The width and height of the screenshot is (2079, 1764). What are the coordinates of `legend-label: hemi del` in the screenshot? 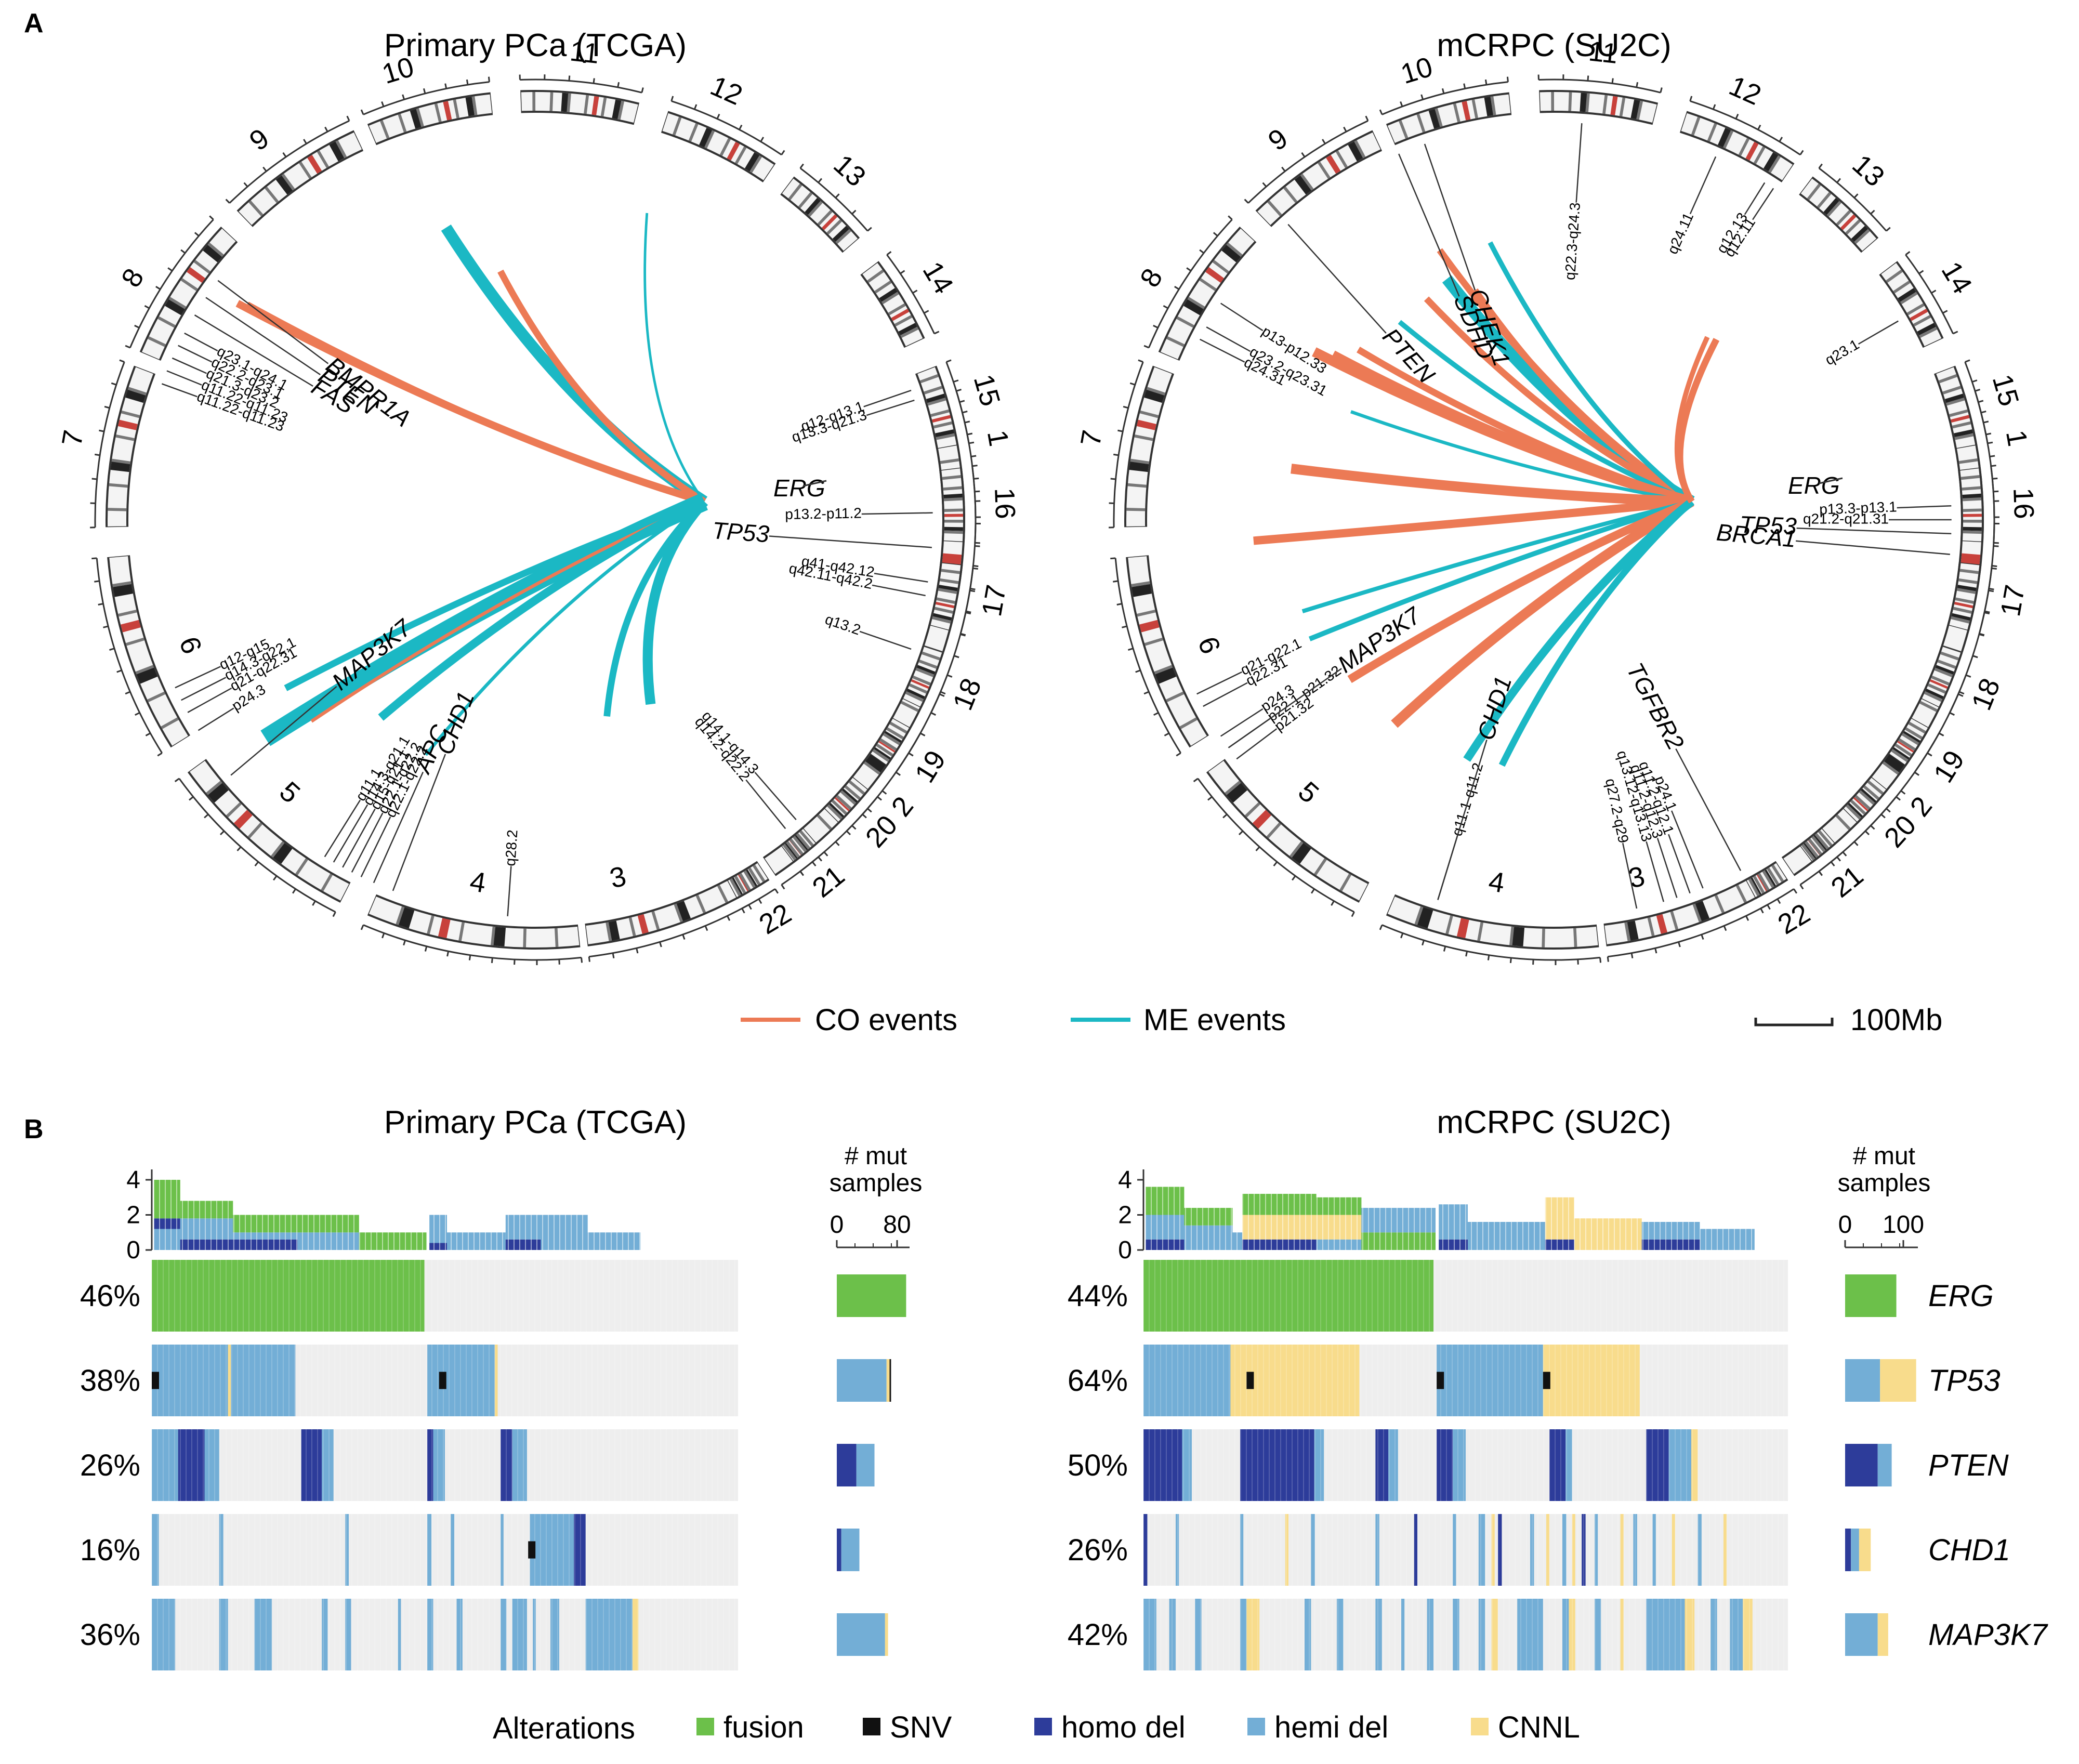 It's located at (1331, 1727).